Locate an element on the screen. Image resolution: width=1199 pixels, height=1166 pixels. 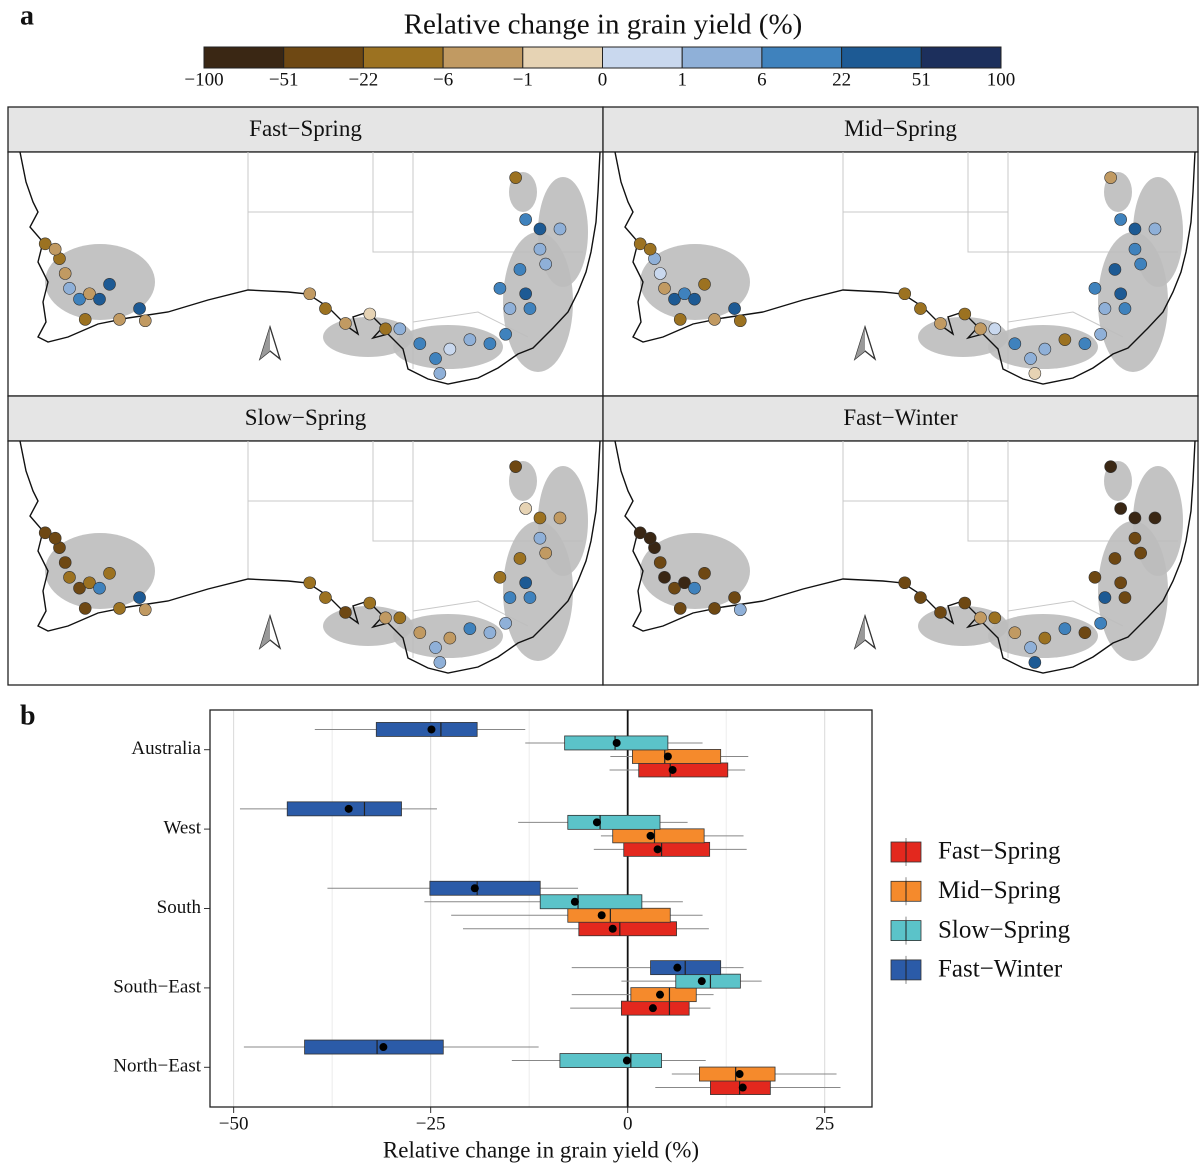
y-tick-label: South−East is located at coordinates (157, 986).